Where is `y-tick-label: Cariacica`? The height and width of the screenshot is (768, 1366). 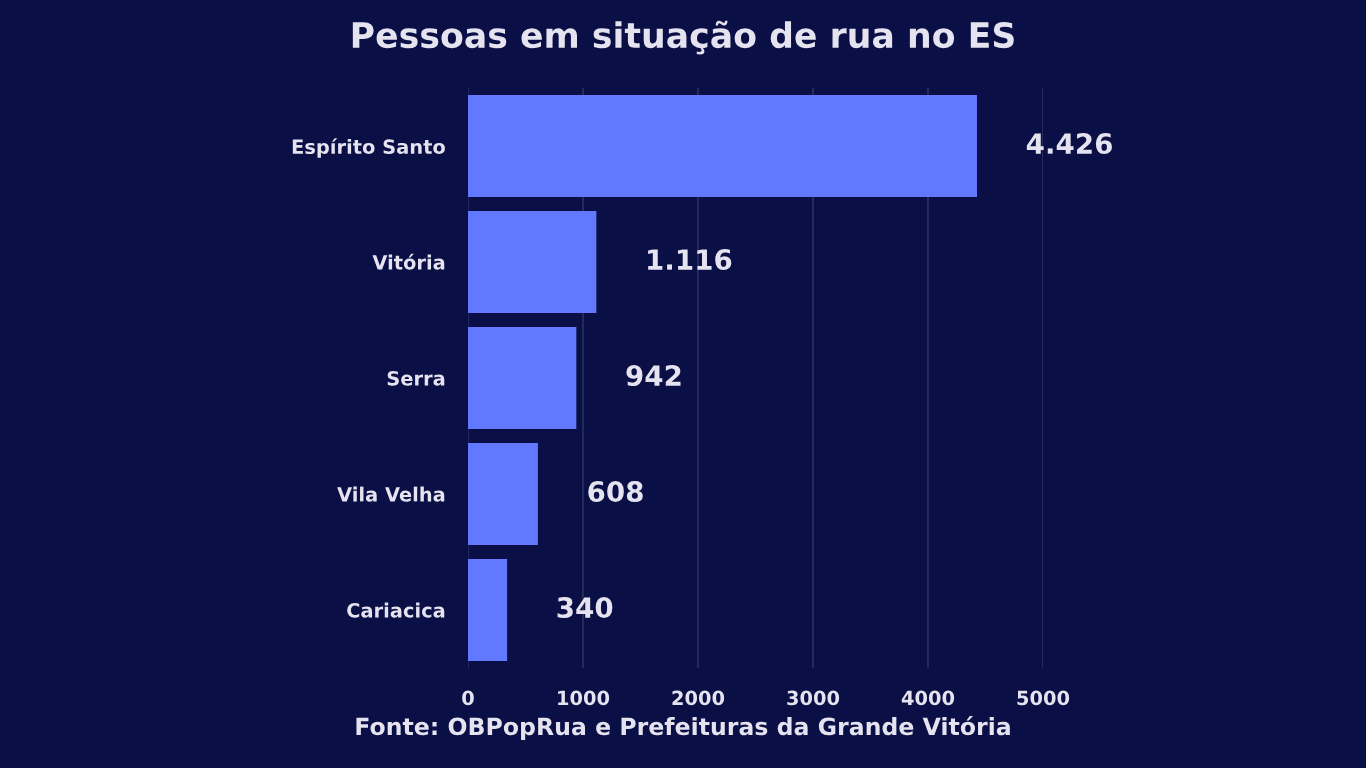
y-tick-label: Cariacica is located at coordinates (396, 610).